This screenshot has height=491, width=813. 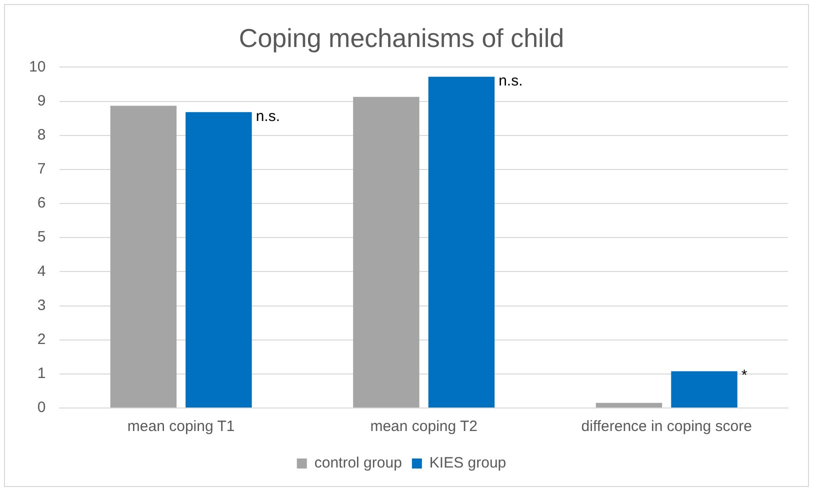 I want to click on x-tick-label: mean coping T2, so click(x=424, y=427).